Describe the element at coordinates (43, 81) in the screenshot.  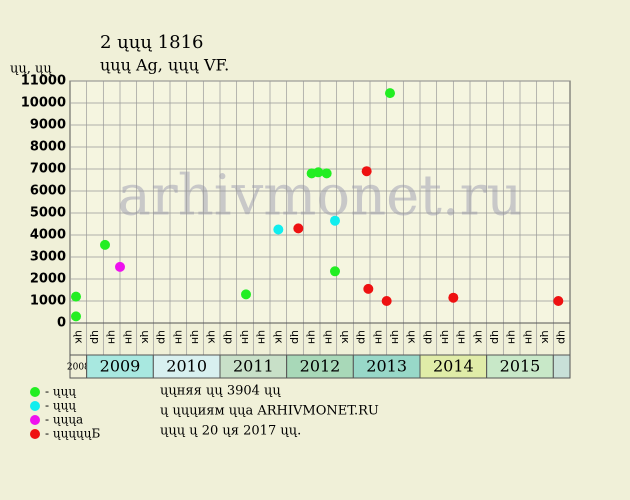
I see `y-tick-label: 11000` at that location.